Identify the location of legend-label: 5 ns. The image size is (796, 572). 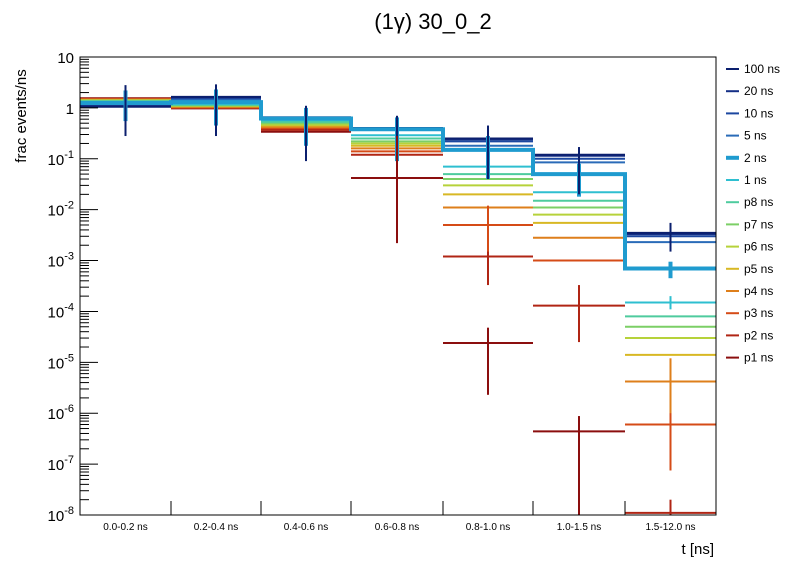
(755, 136).